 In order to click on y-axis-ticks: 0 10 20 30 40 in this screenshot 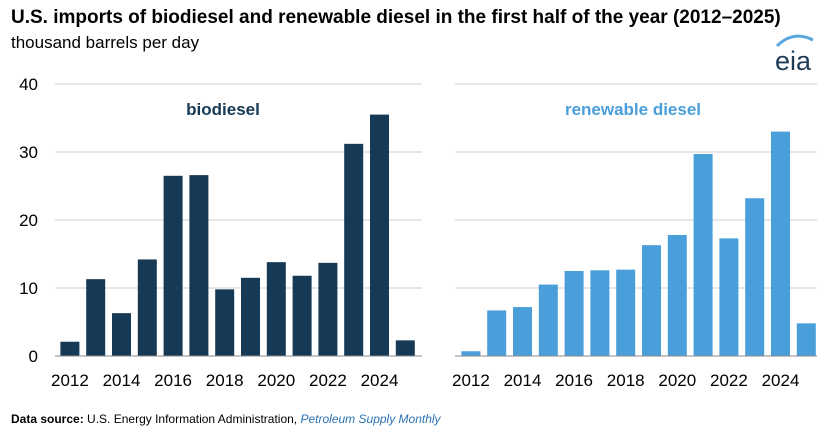, I will do `click(28, 220)`.